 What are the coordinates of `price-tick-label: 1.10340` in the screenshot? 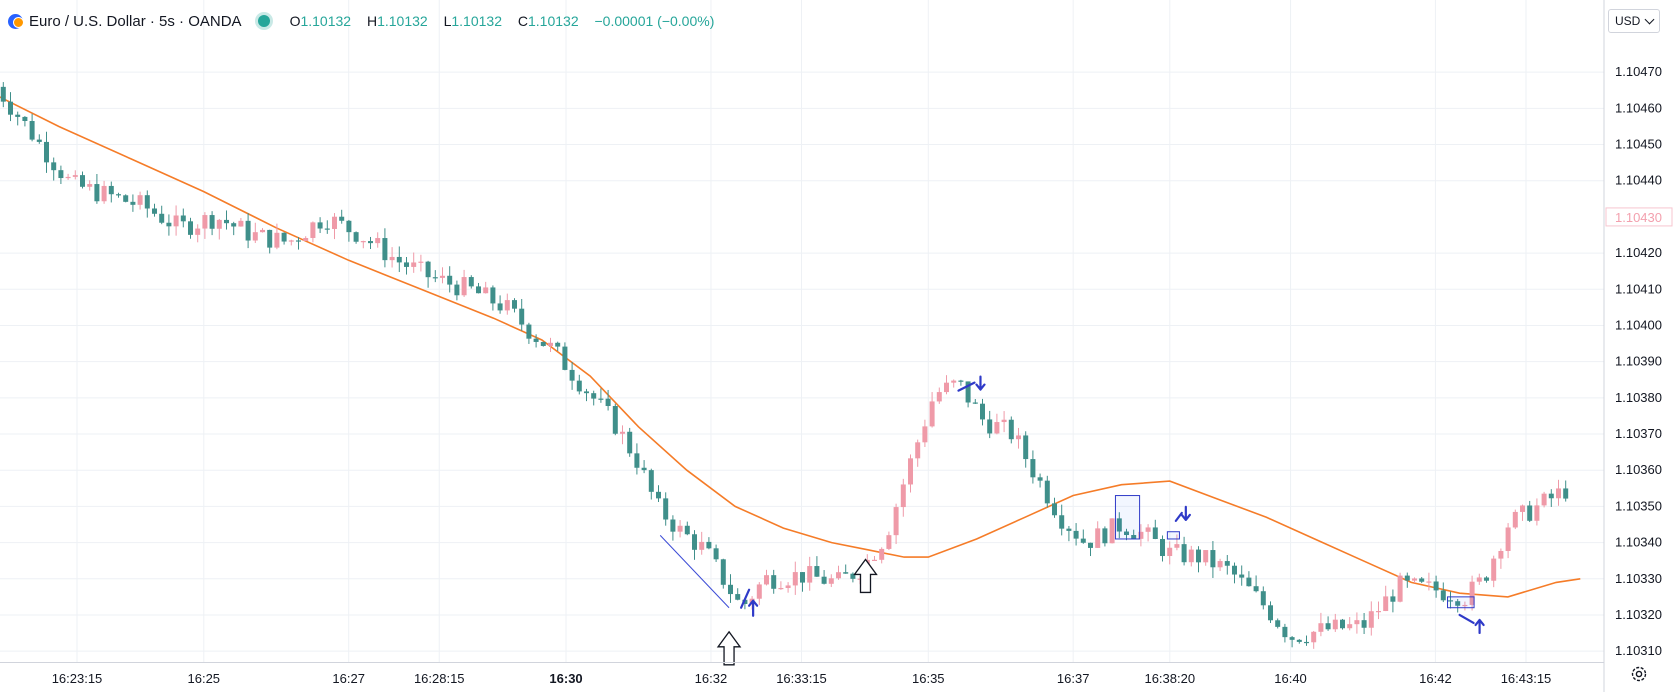 It's located at (1638, 542).